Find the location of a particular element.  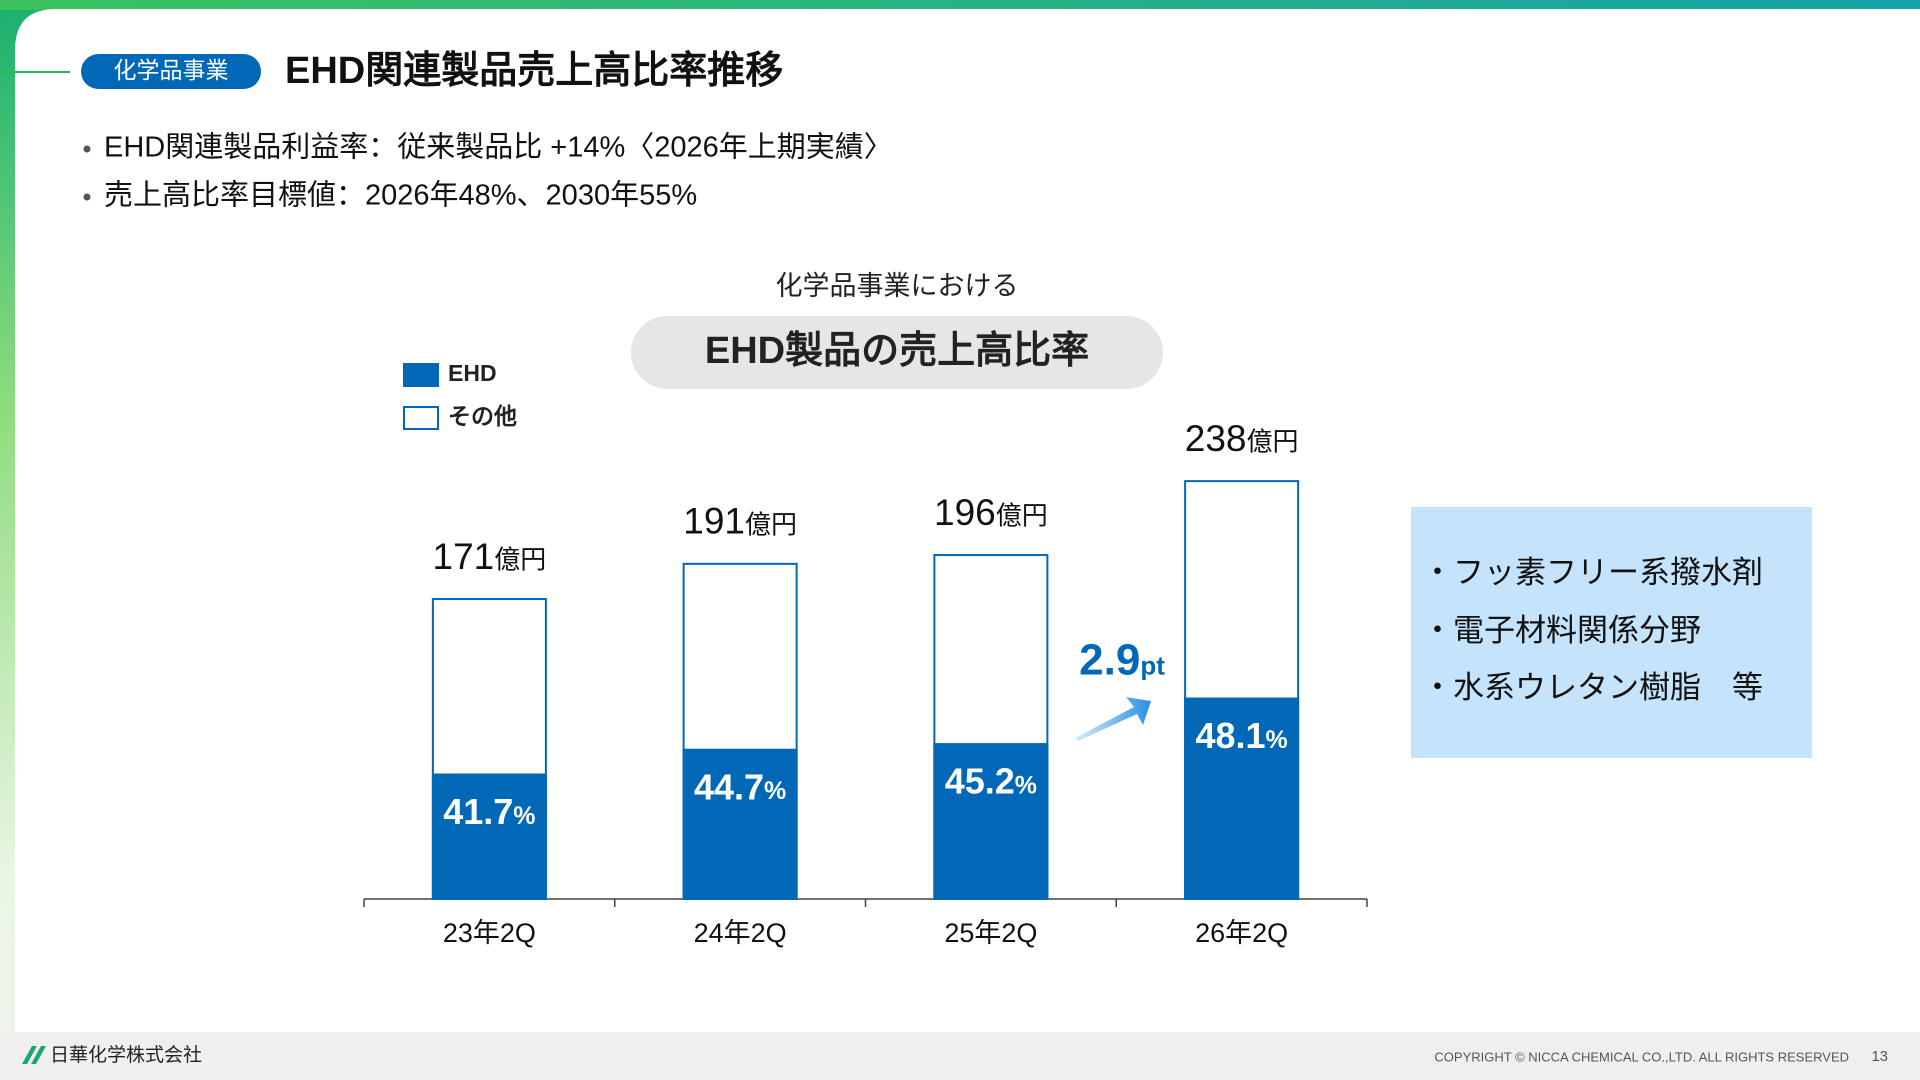

header-title: EHD関連製品売上高比率推移 is located at coordinates (534, 71).